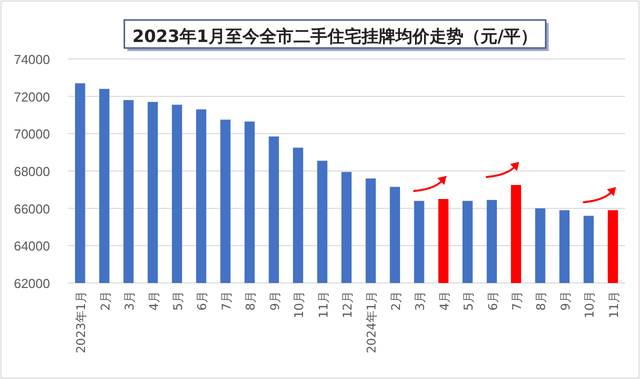  I want to click on y-tick-label: 72000, so click(32, 96).